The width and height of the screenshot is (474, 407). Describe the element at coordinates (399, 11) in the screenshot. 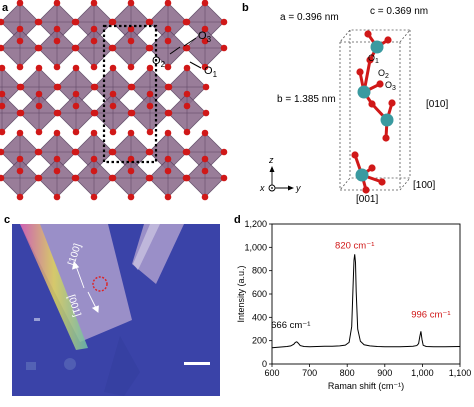

I see `lattice-c: c = 0.369 nm` at that location.